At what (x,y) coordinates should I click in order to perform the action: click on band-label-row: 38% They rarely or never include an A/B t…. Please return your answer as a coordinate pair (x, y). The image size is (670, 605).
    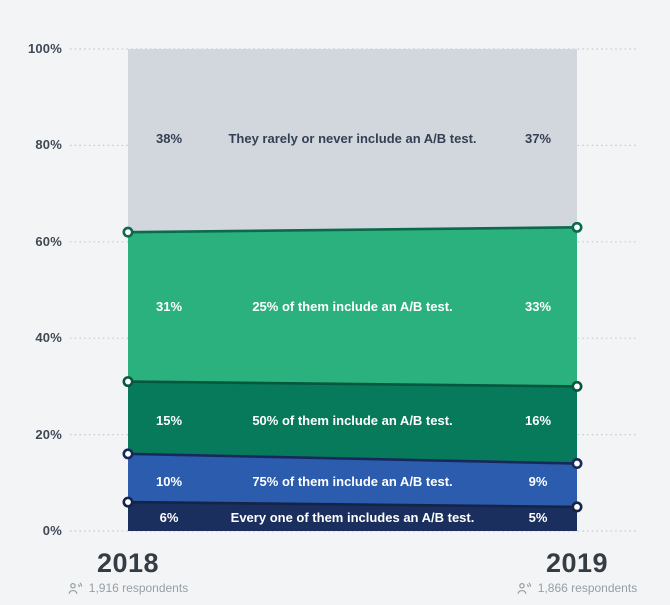
    Looking at the image, I should click on (352, 139).